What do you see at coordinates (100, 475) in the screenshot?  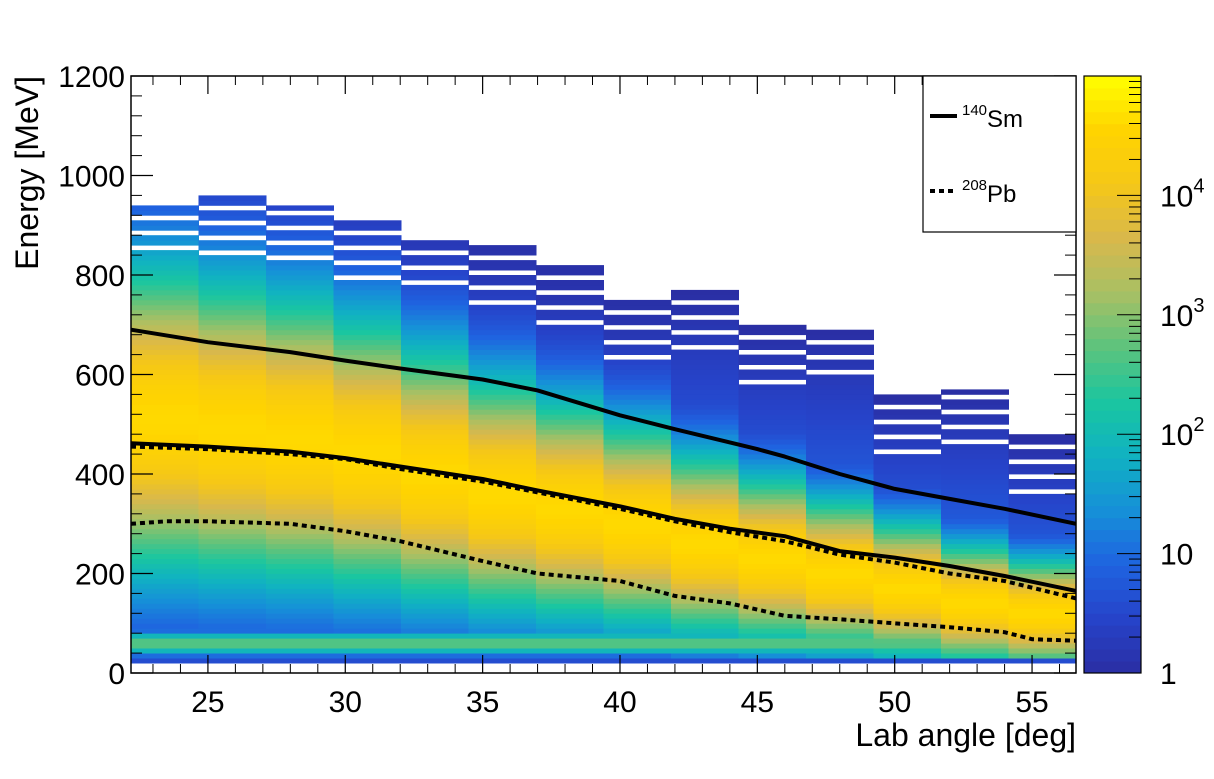 I see `y-tick-label: 400` at bounding box center [100, 475].